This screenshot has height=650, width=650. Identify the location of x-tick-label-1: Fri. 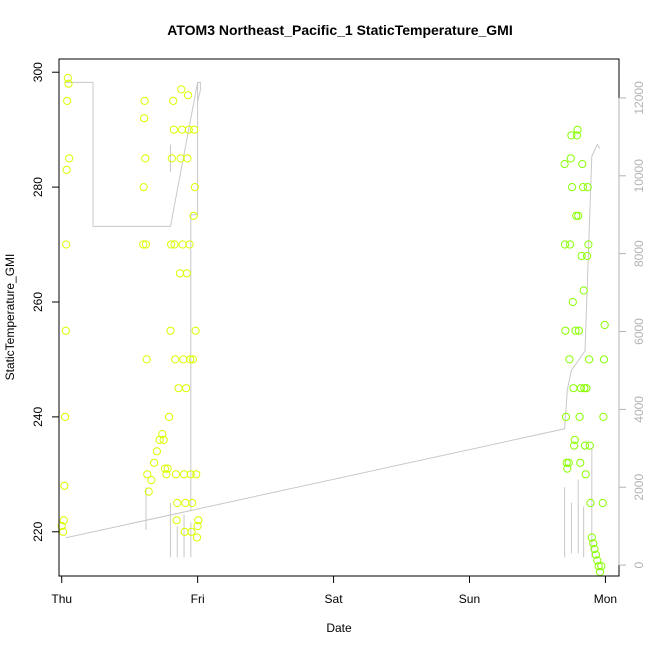
(198, 599).